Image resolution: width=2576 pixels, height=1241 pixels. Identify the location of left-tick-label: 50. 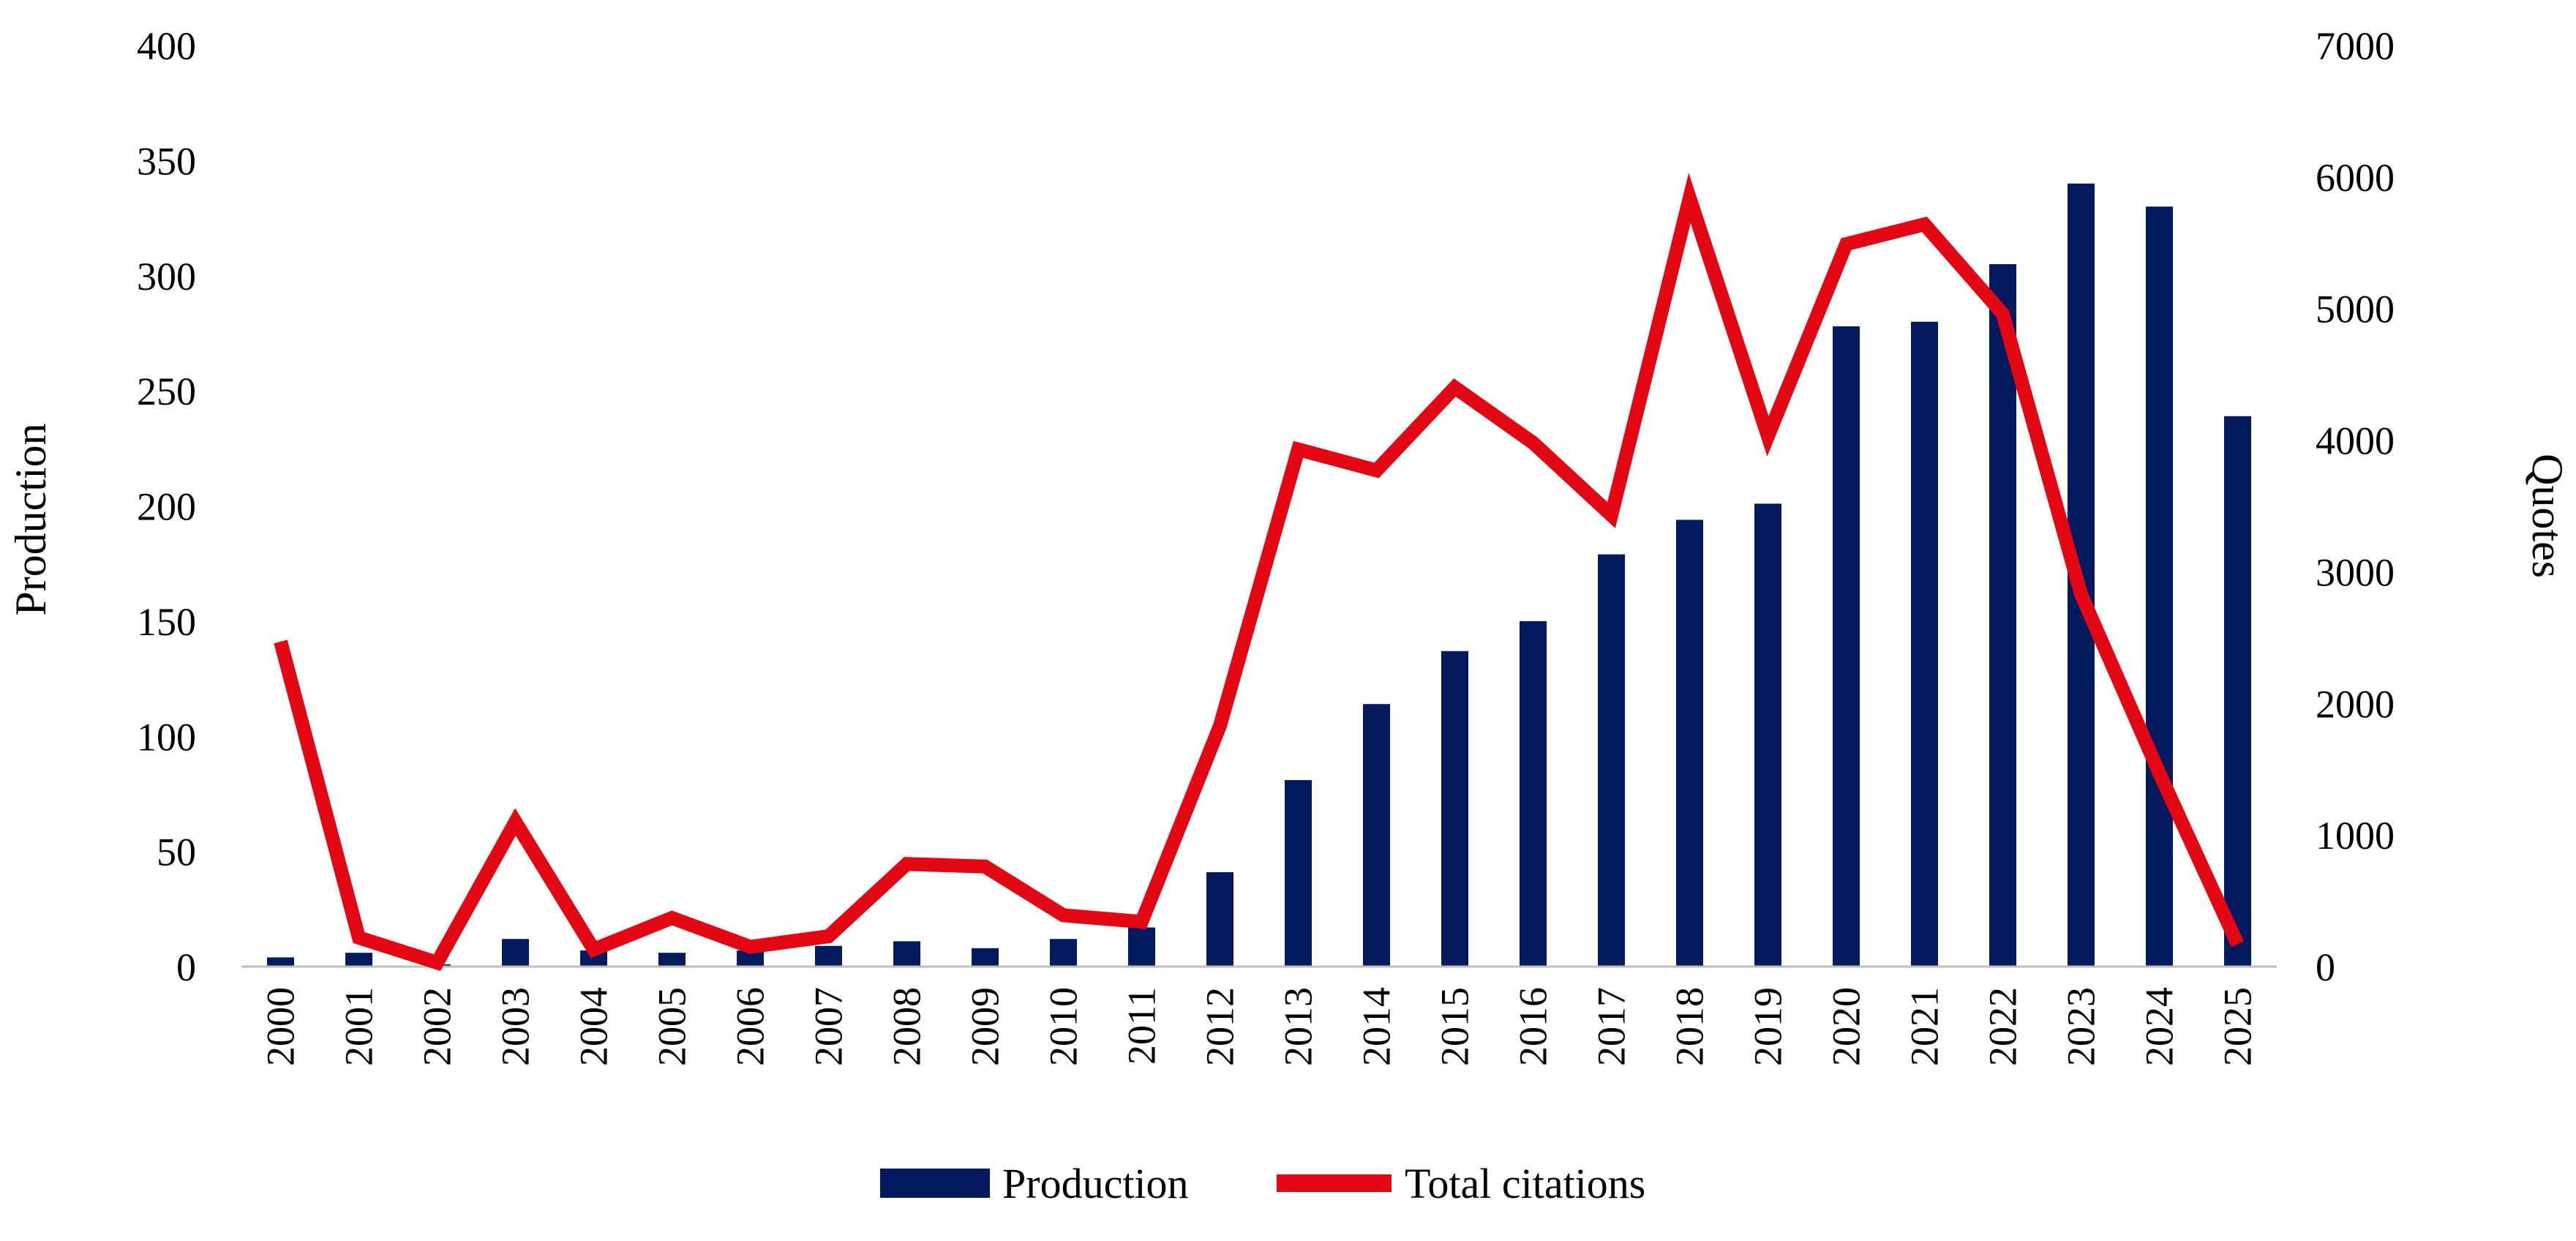
(177, 852).